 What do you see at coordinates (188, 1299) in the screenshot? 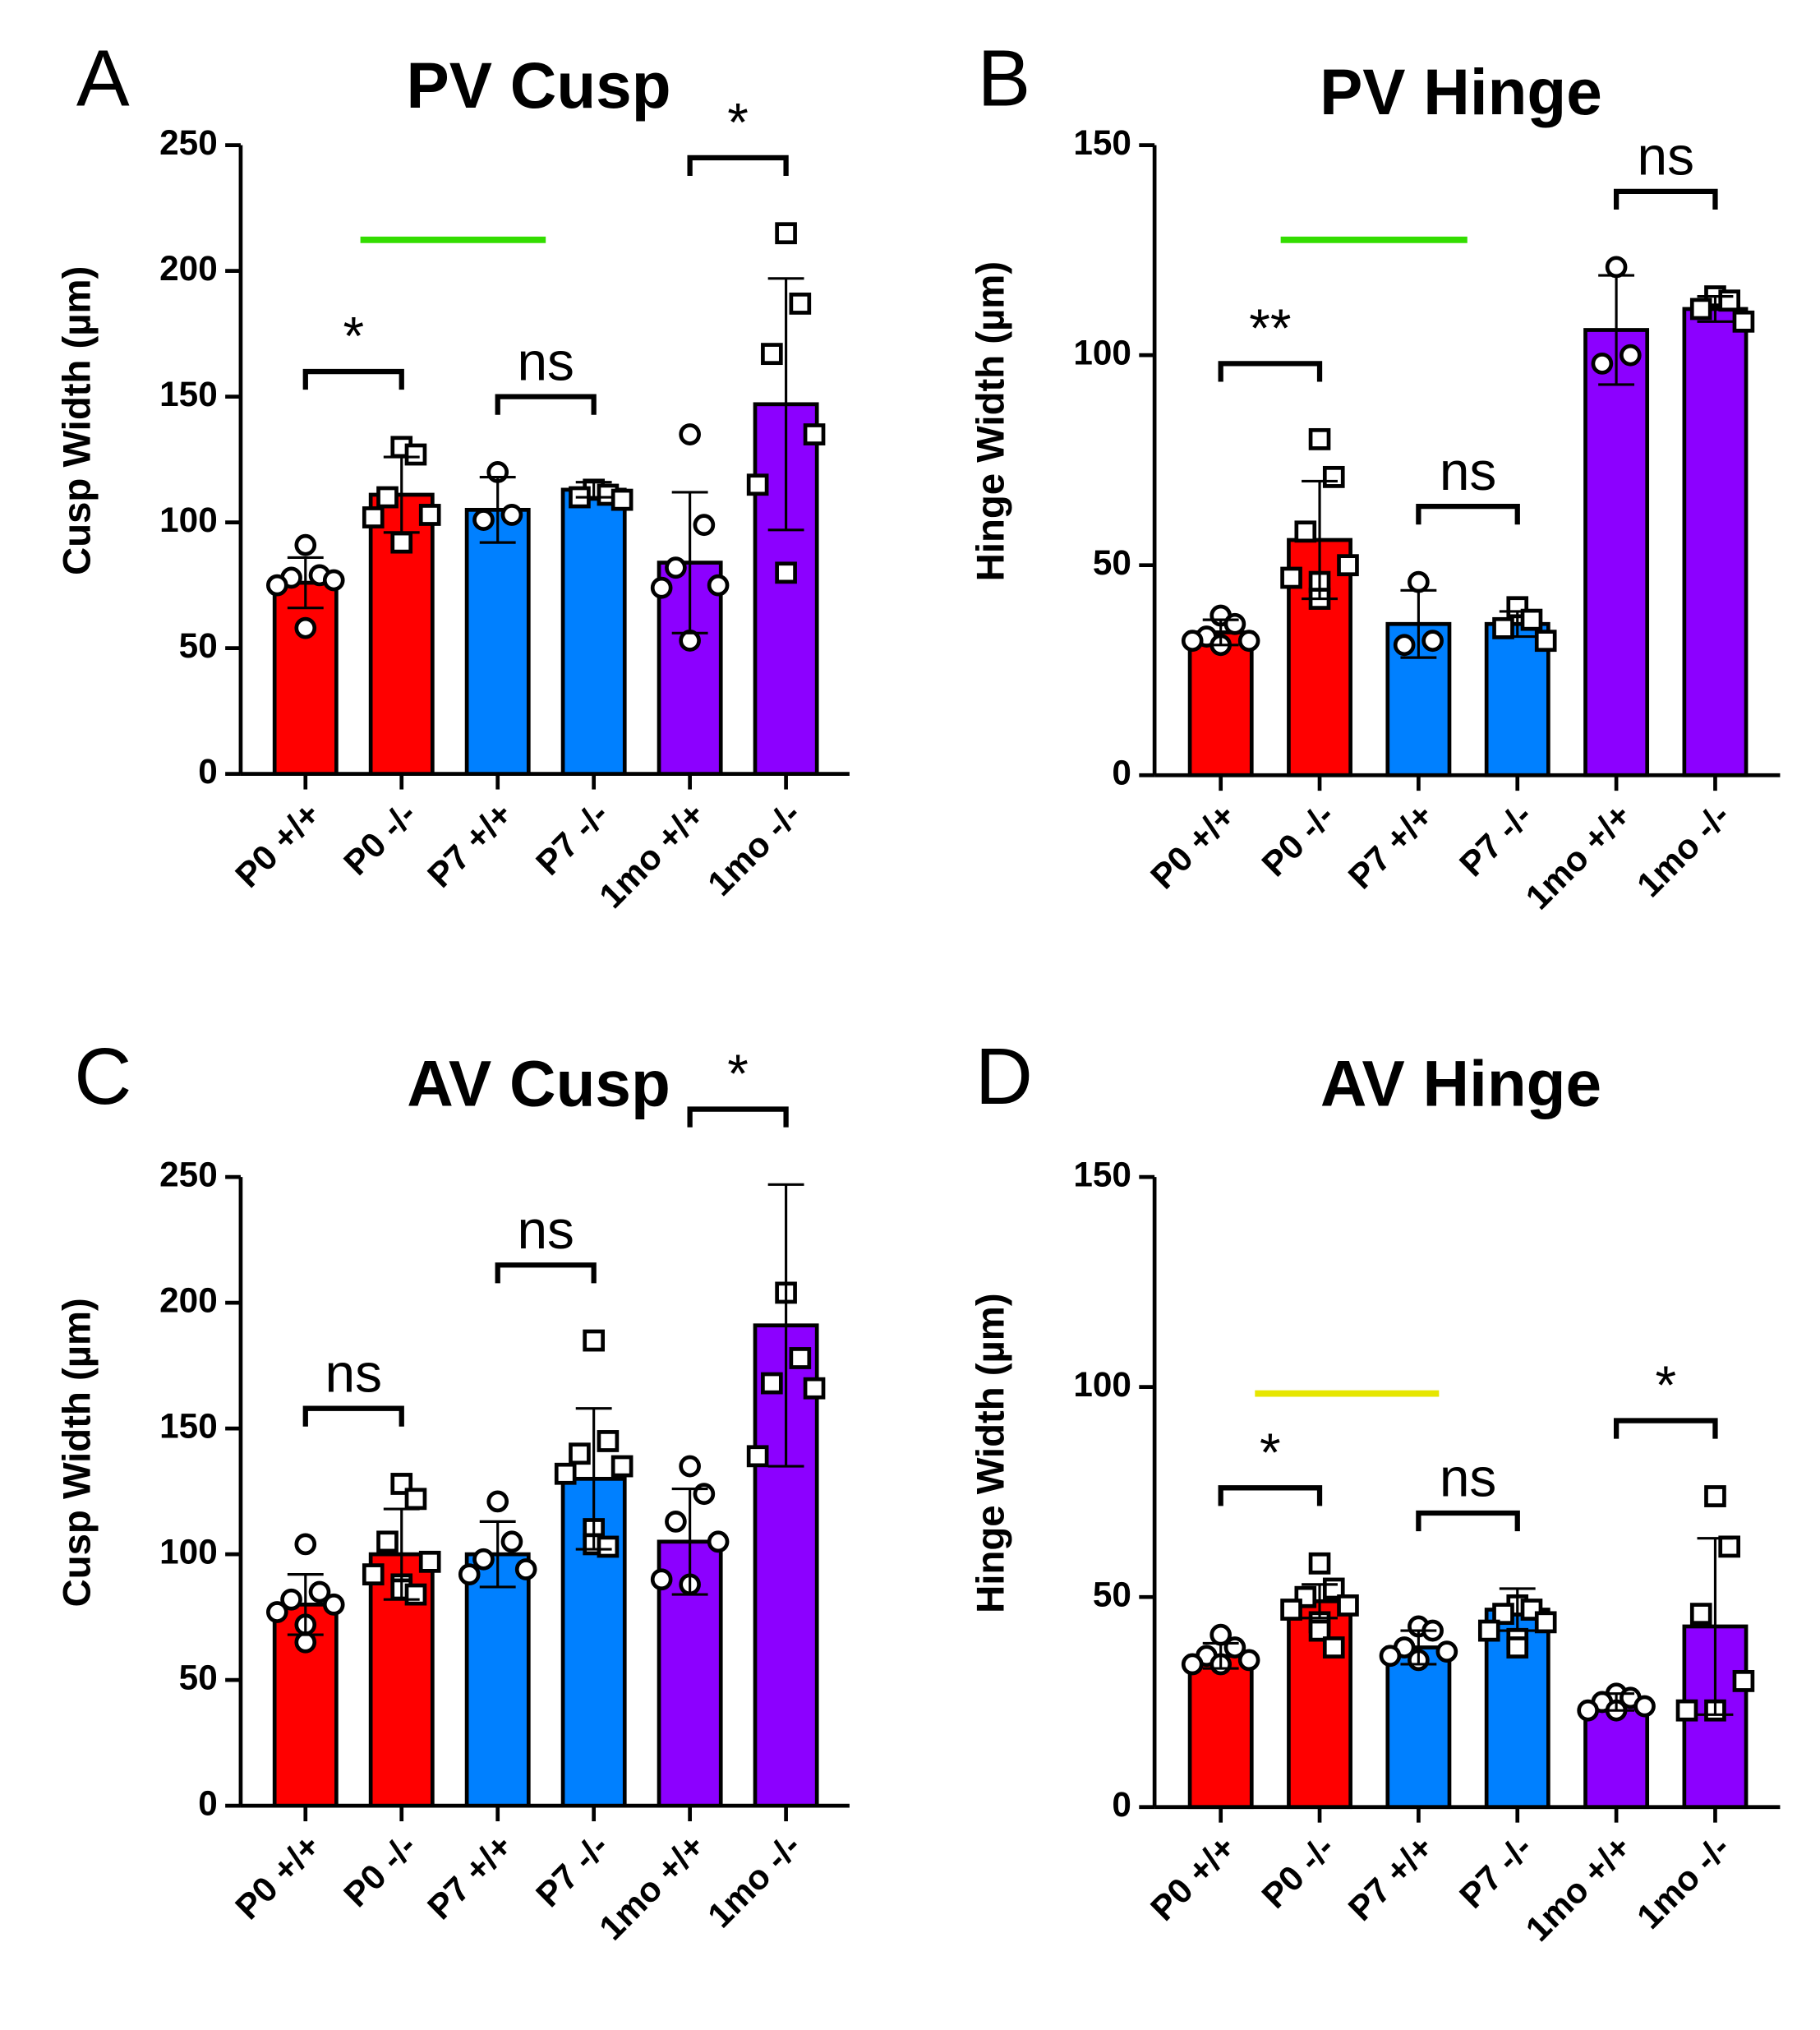
I see `y-tick-label: 200` at bounding box center [188, 1299].